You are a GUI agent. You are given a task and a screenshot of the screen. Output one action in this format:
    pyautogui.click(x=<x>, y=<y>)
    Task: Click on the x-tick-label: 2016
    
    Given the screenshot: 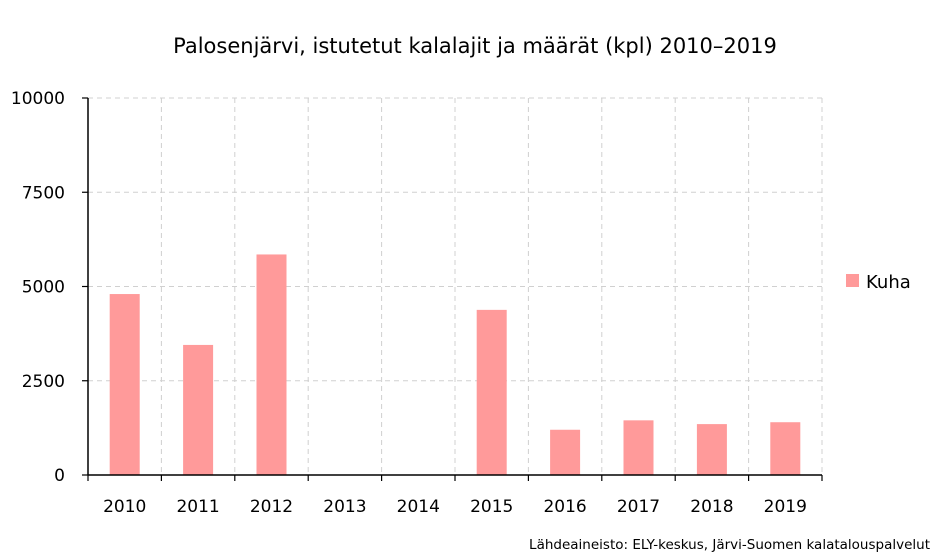 What is the action you would take?
    pyautogui.click(x=564, y=507)
    